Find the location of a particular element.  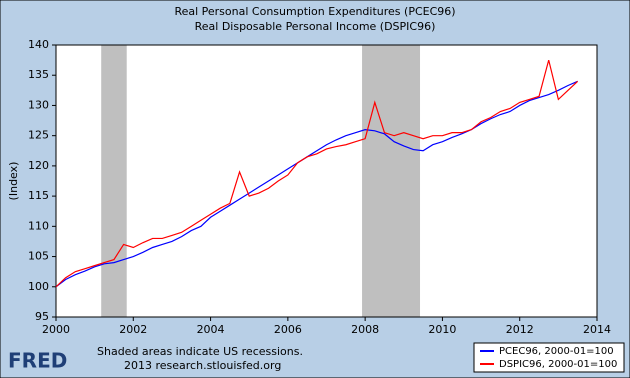

y-tick-label: 95 is located at coordinates (42, 316).